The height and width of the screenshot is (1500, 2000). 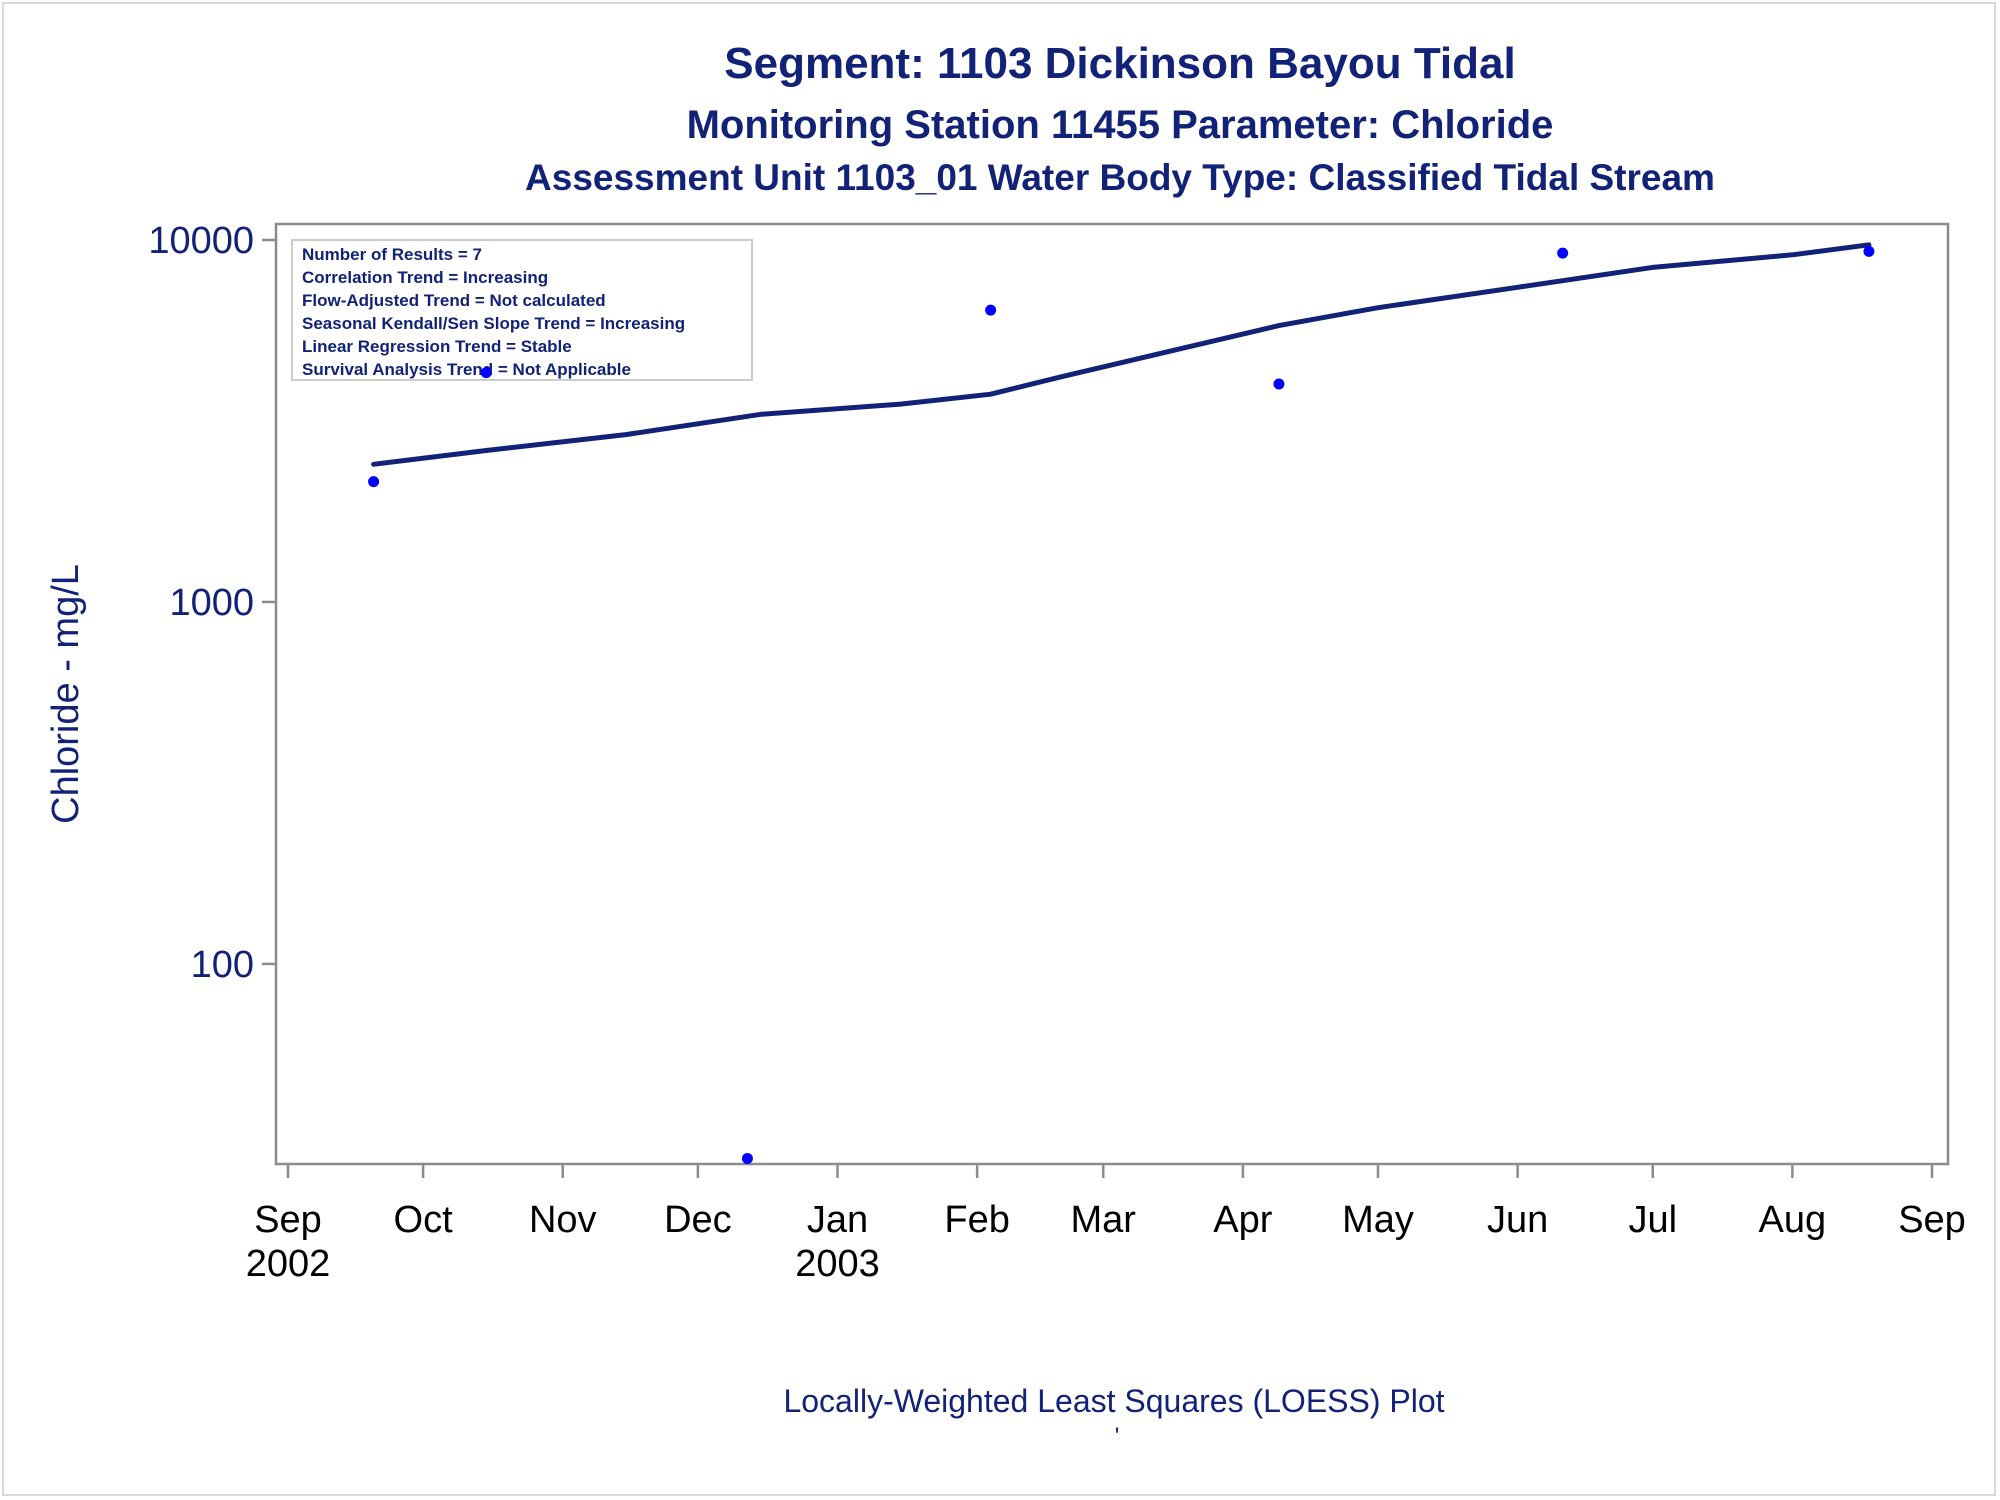 I want to click on x-tick-label: Jun, so click(x=1517, y=1220).